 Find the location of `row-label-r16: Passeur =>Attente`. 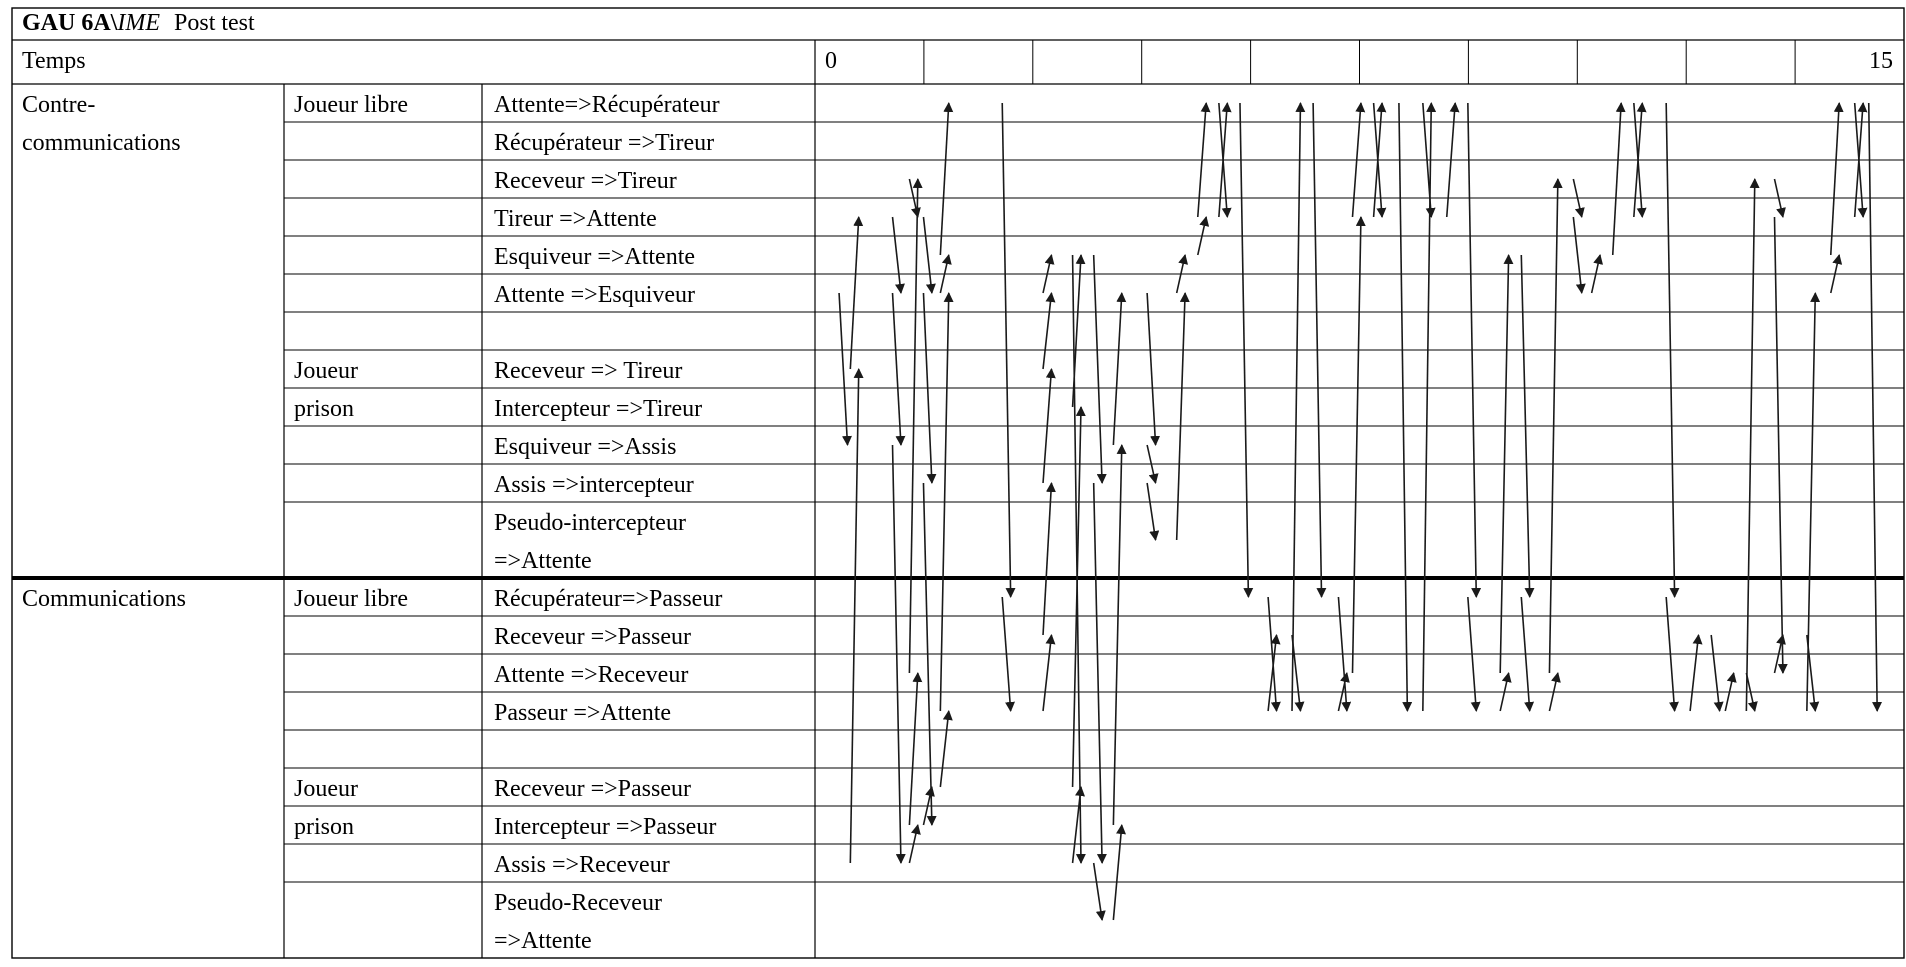

row-label-r16: Passeur =>Attente is located at coordinates (582, 713).